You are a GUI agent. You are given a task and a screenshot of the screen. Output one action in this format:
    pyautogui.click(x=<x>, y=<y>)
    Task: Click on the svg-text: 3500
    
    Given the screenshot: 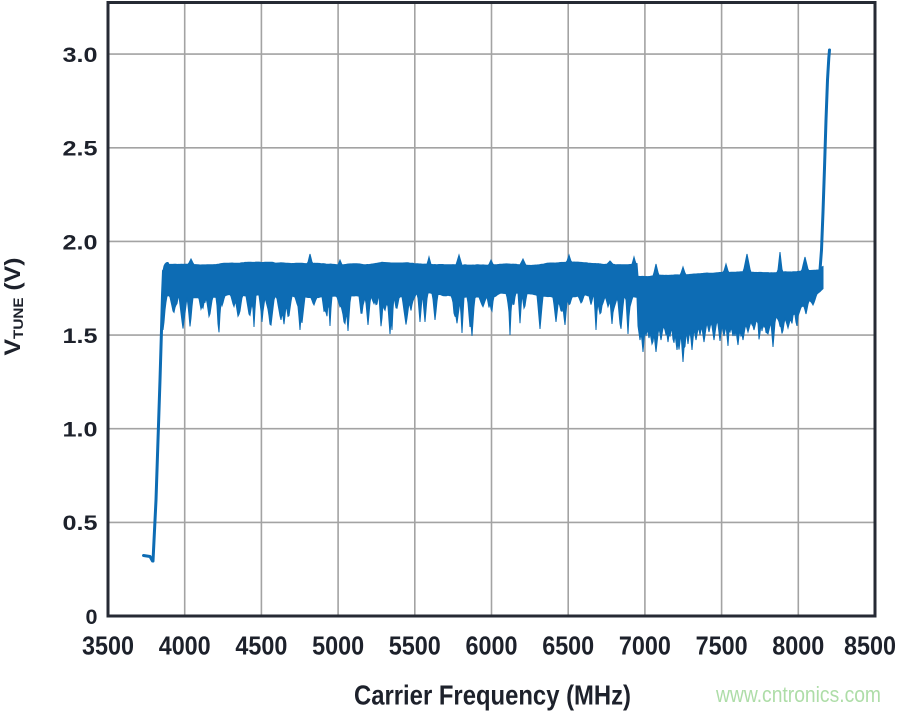 What is the action you would take?
    pyautogui.click(x=108, y=646)
    